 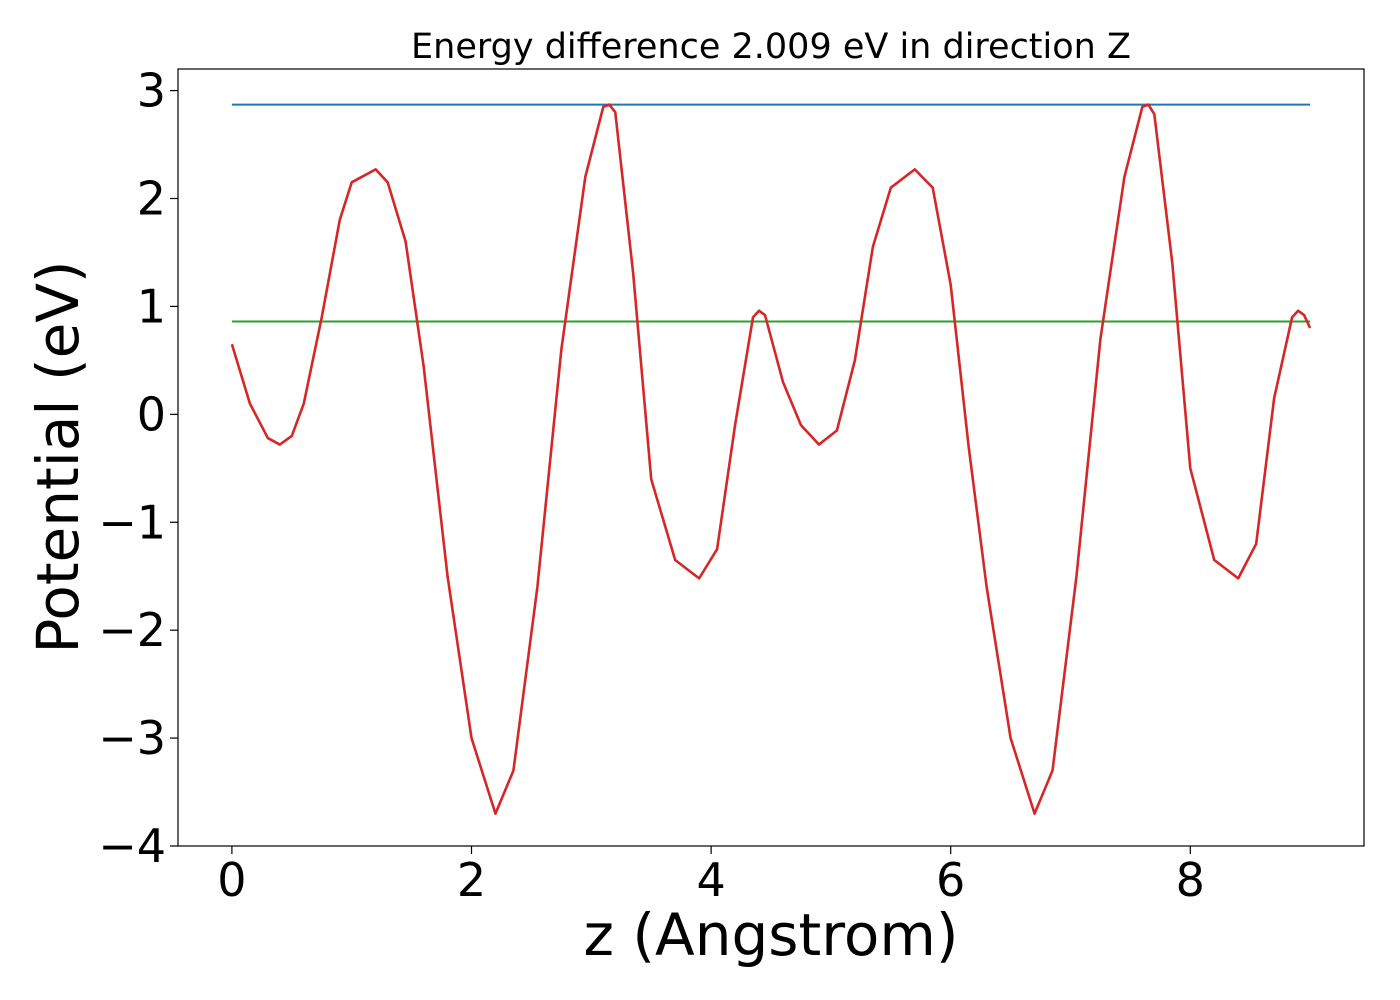 What do you see at coordinates (132, 630) in the screenshot?
I see `y-tick-label: −2` at bounding box center [132, 630].